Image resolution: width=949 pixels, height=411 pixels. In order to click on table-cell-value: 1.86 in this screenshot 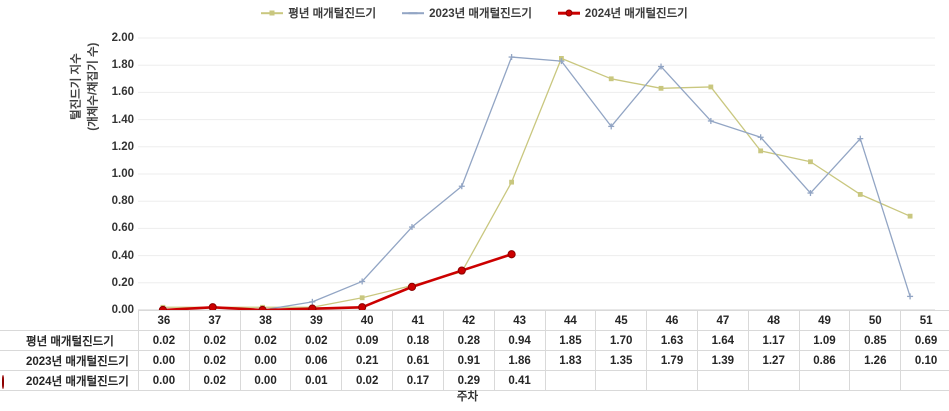, I will do `click(519, 360)`.